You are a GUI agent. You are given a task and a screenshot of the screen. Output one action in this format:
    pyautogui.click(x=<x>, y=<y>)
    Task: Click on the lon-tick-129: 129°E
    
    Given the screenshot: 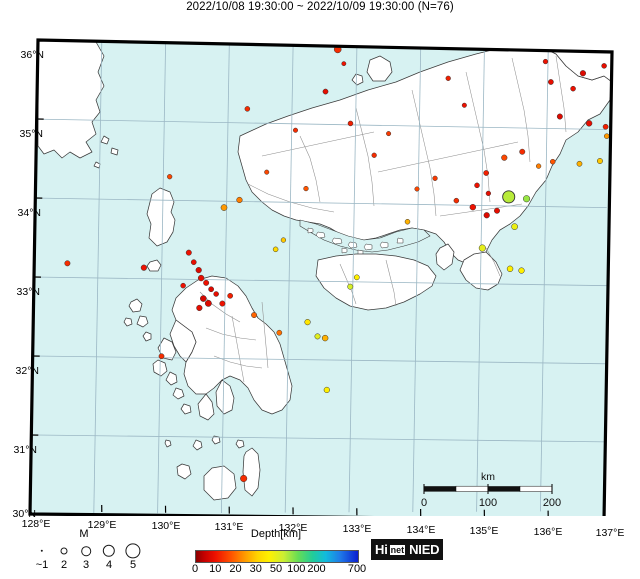 What is the action you would take?
    pyautogui.click(x=102, y=525)
    